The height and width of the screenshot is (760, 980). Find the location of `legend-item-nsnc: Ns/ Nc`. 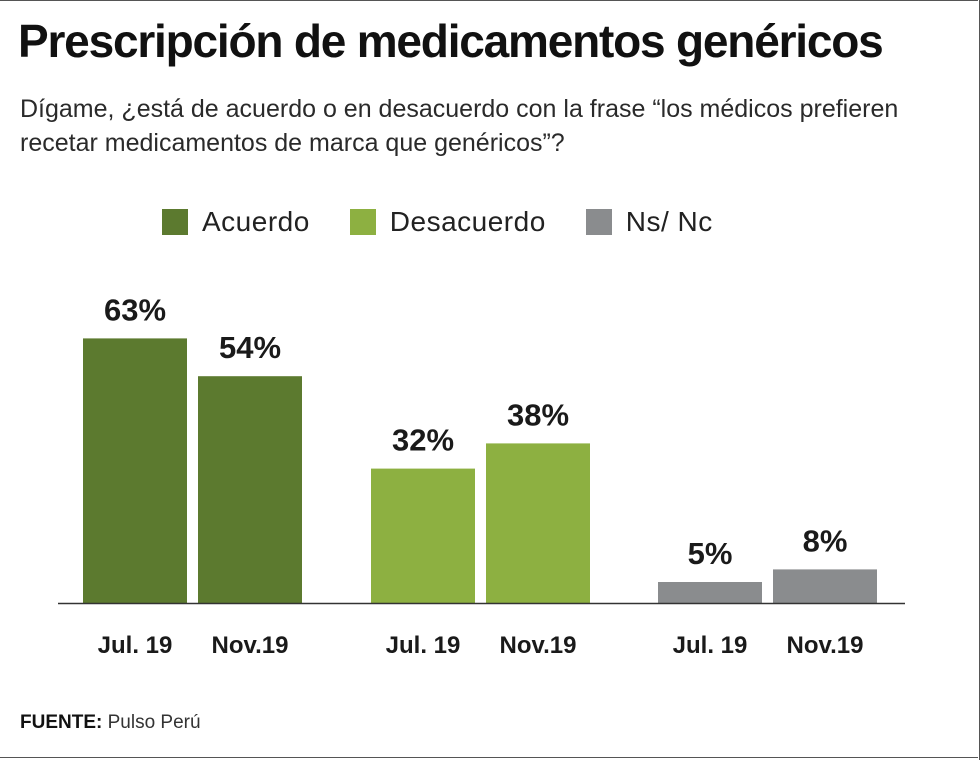

legend-item-nsnc: Ns/ Nc is located at coordinates (649, 222).